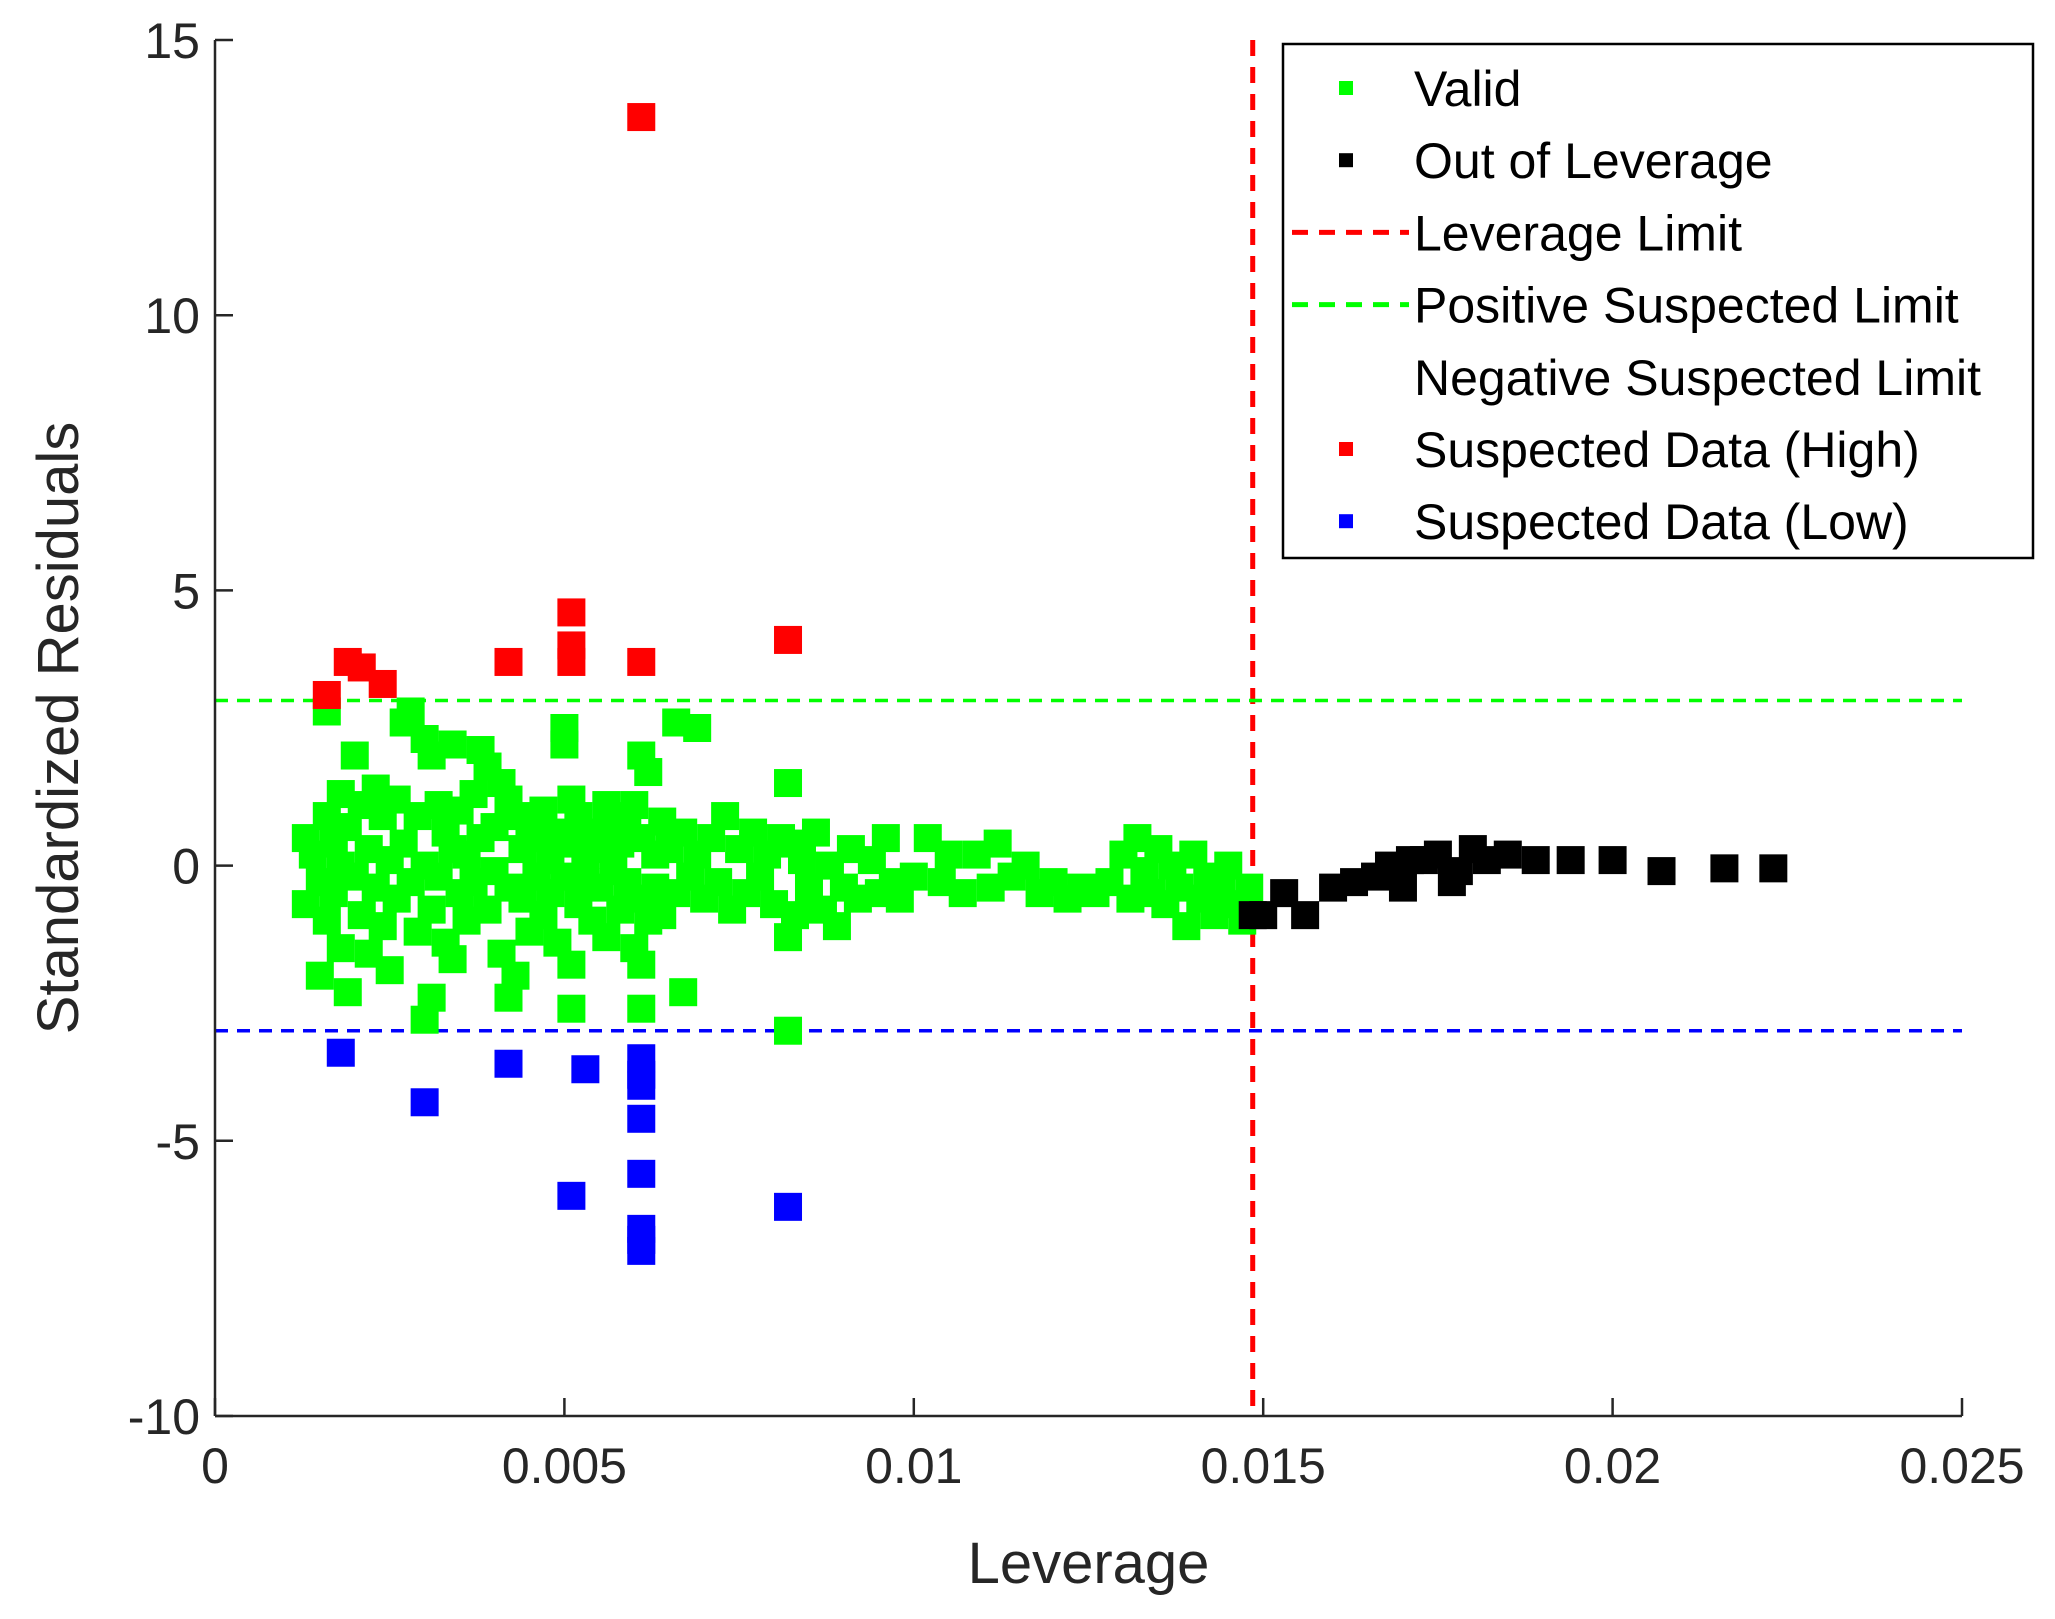 The height and width of the screenshot is (1619, 2055). What do you see at coordinates (172, 316) in the screenshot?
I see `y-tick-label: 10` at bounding box center [172, 316].